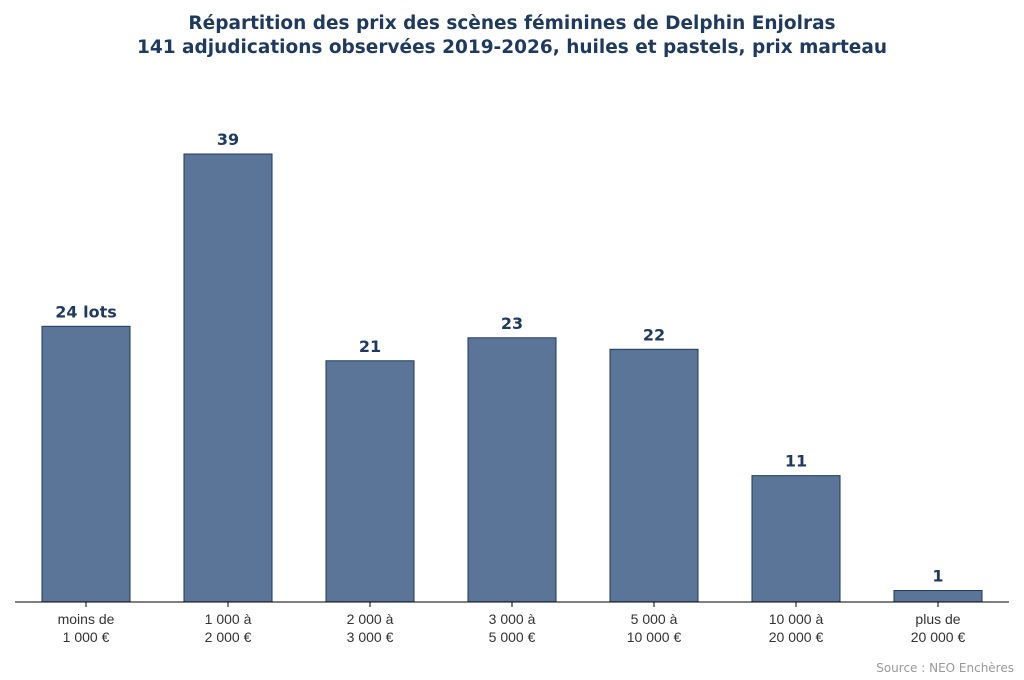  I want to click on x-tick-label: 2 000 €, so click(228, 637).